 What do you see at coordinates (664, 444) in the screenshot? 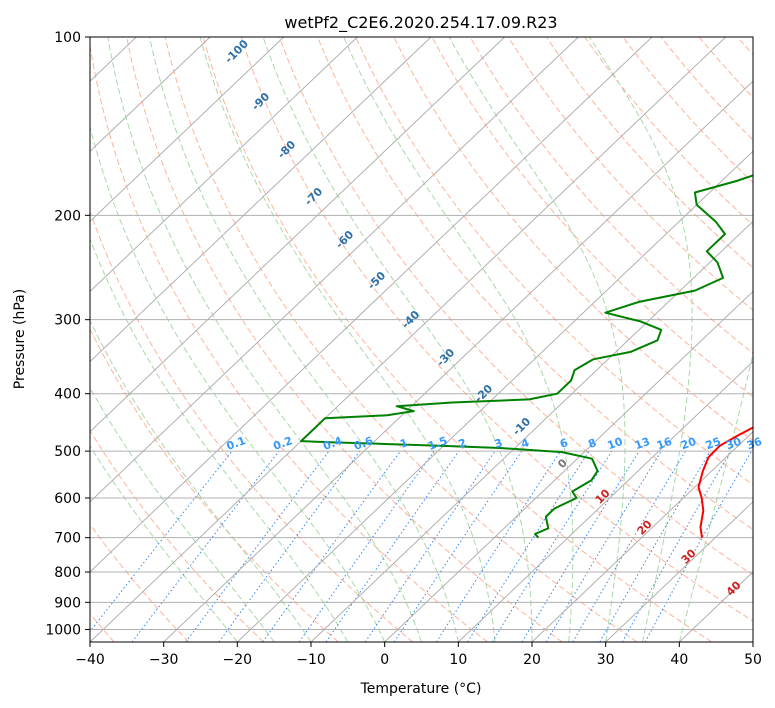
I see `mixing-ratio-label: 16` at bounding box center [664, 444].